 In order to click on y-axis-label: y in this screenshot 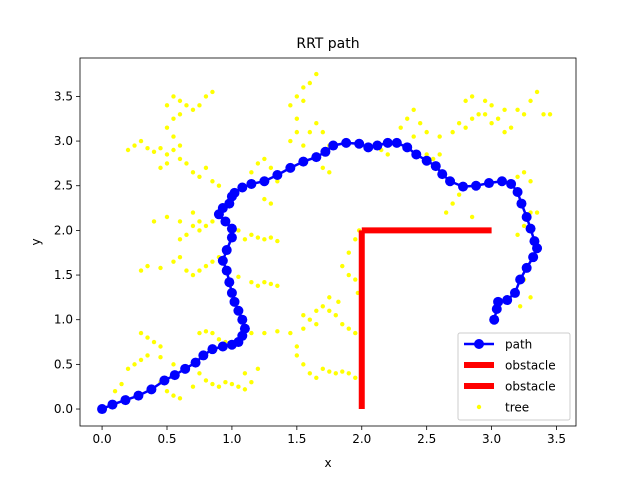, I will do `click(36, 241)`.